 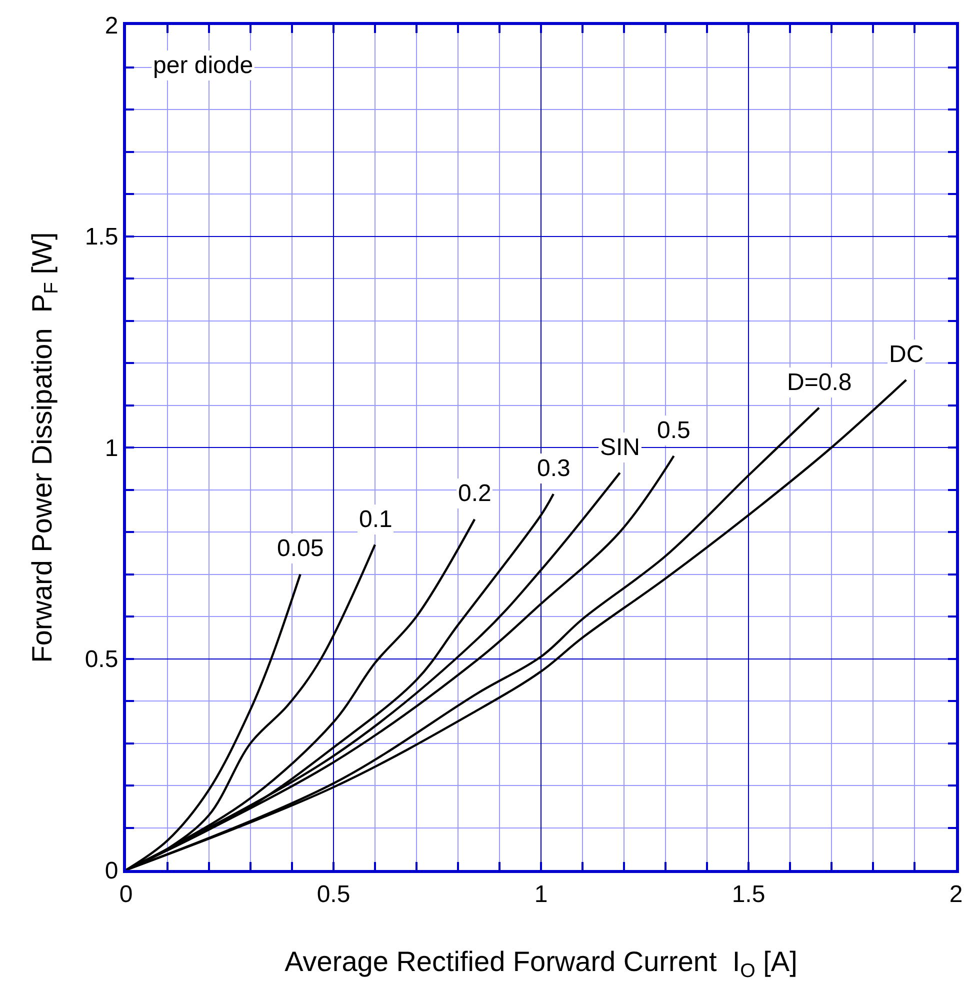 I want to click on series-label: 0.1, so click(x=375, y=519).